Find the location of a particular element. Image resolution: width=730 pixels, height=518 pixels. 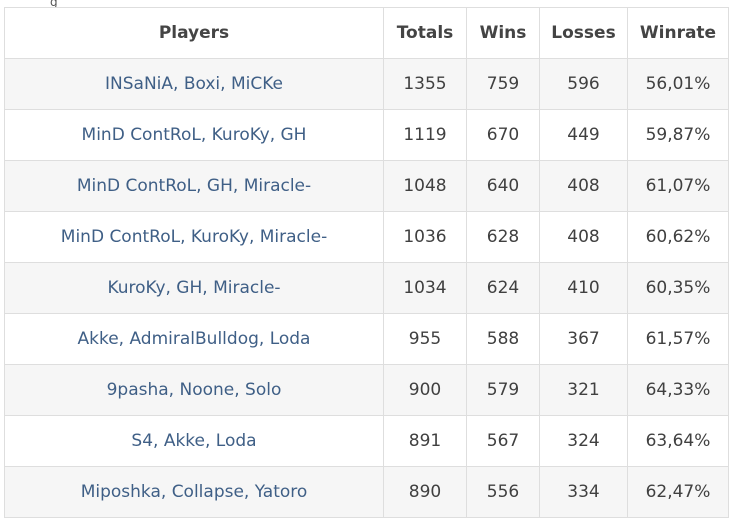

wins-cell: 556 is located at coordinates (503, 492).